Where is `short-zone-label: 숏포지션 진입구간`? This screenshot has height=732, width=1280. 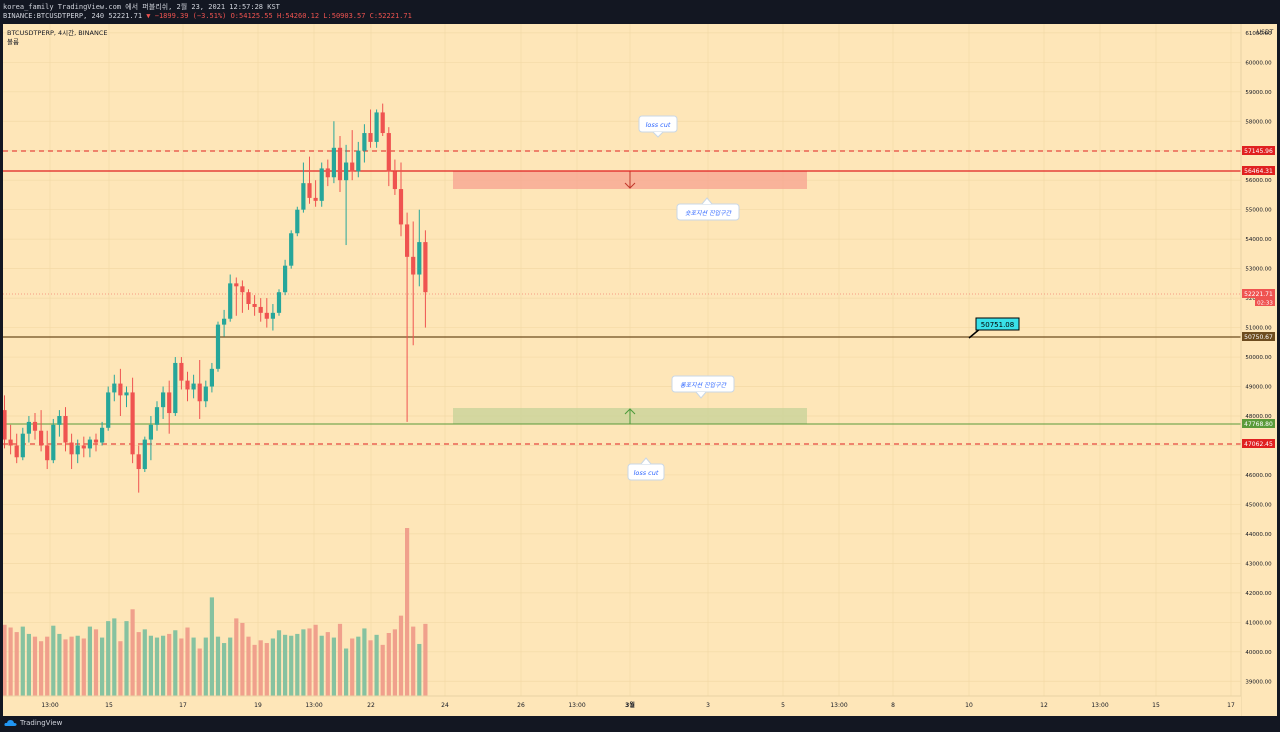
short-zone-label: 숏포지션 진입구간 is located at coordinates (708, 209).